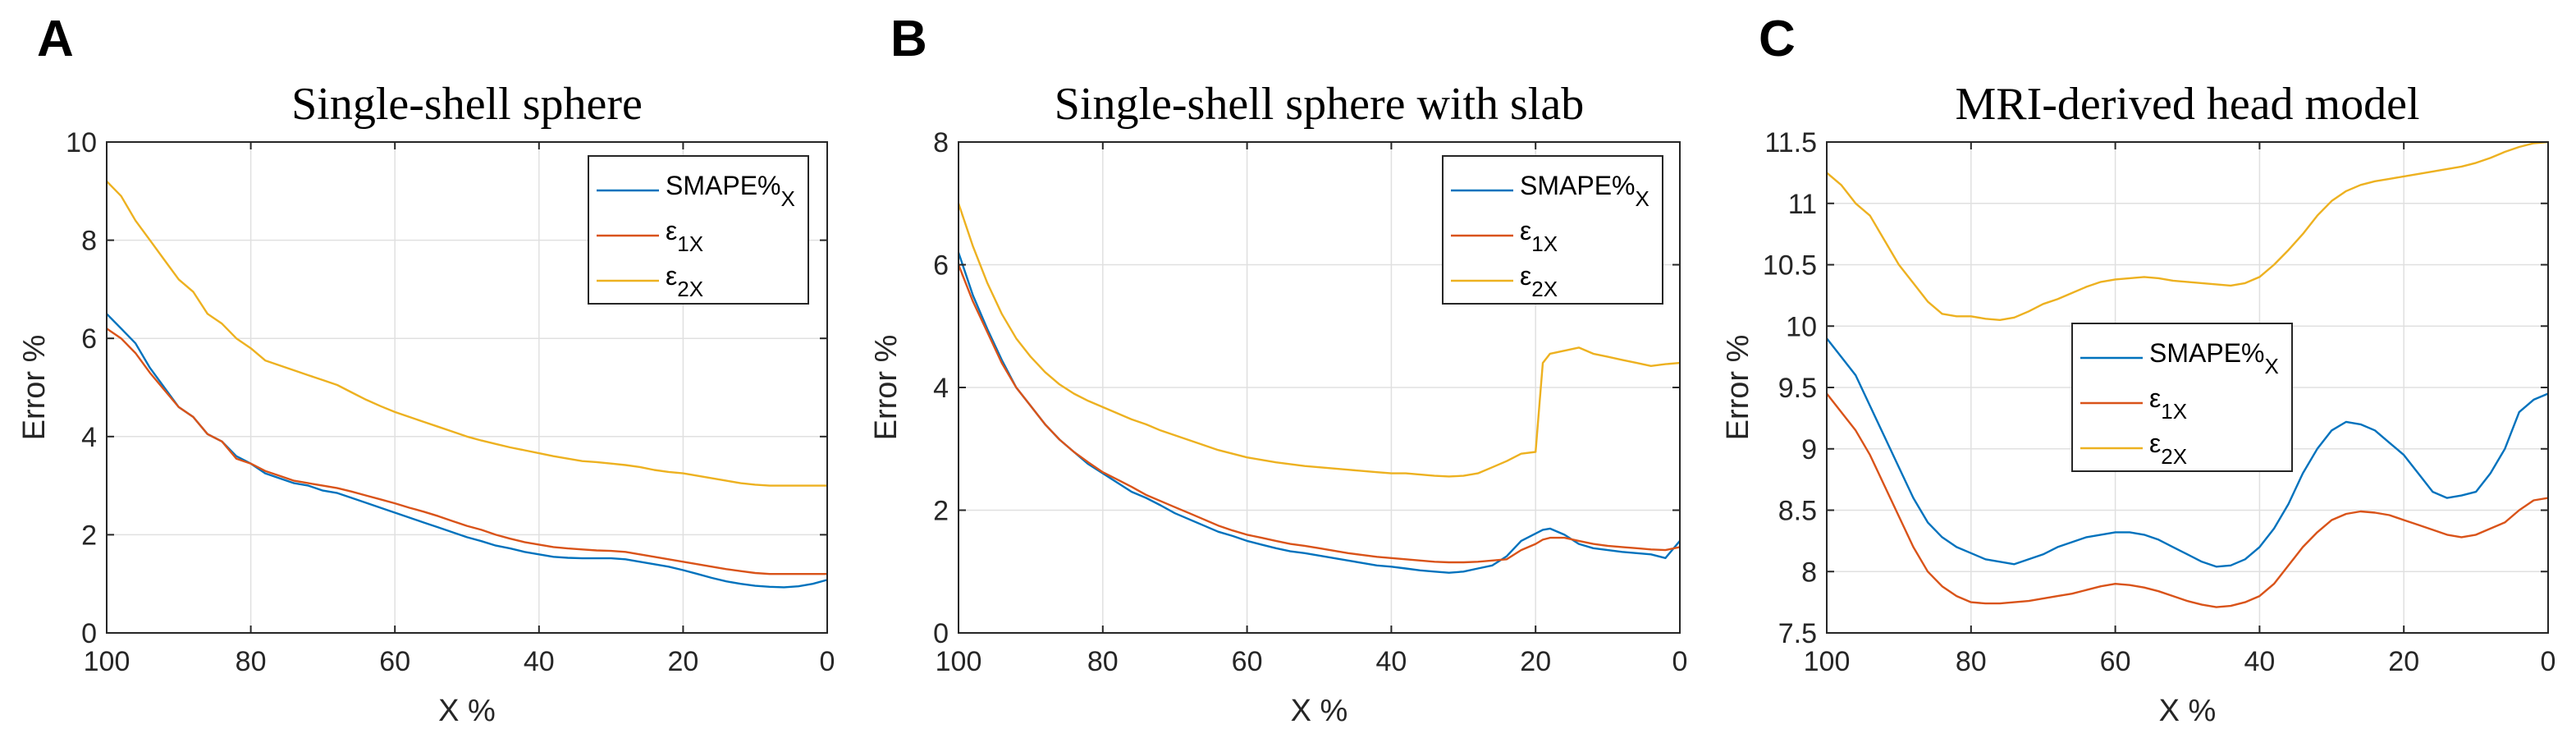  What do you see at coordinates (467, 105) in the screenshot?
I see `chart-title: Single-shell sphere` at bounding box center [467, 105].